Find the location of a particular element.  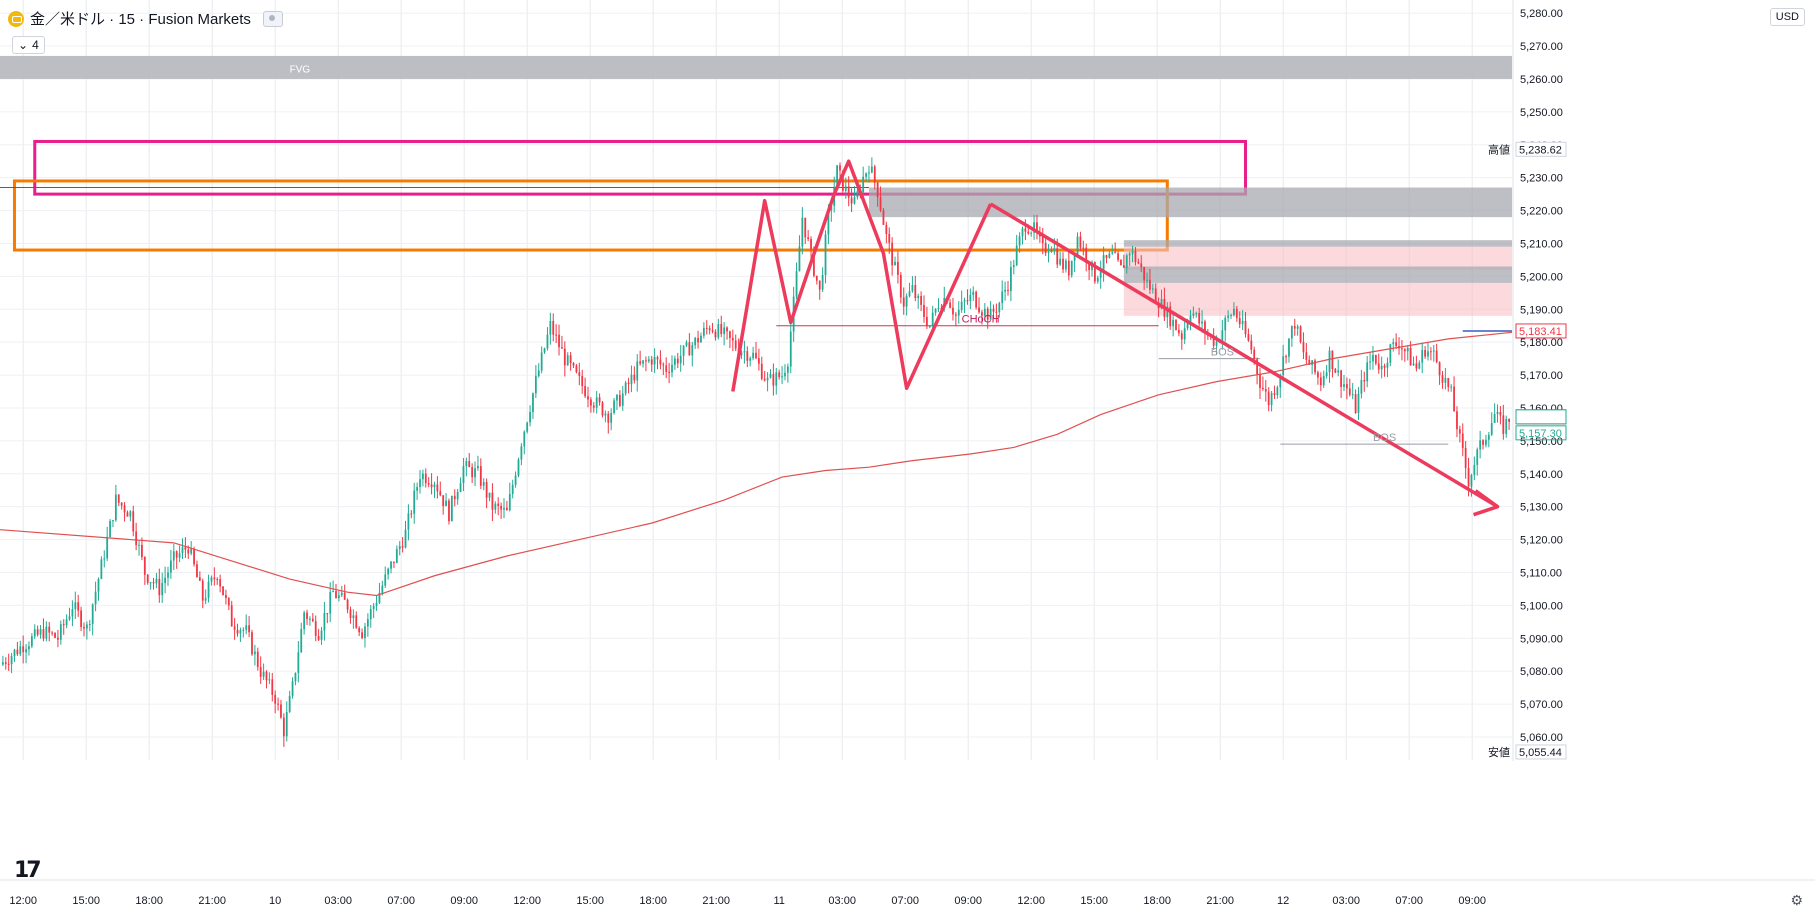

indicator-toggle: ⌄ 4 is located at coordinates (28, 45).